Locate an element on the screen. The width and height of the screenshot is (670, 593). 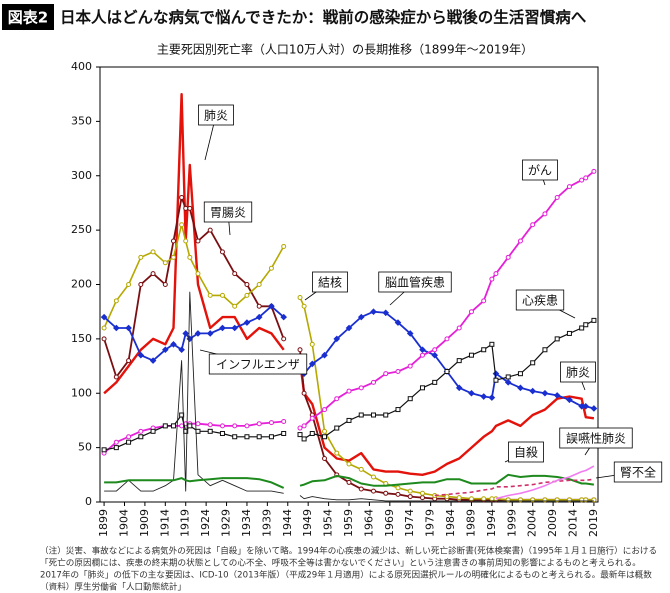
x-tick-label: 1929 is located at coordinates (226, 523).